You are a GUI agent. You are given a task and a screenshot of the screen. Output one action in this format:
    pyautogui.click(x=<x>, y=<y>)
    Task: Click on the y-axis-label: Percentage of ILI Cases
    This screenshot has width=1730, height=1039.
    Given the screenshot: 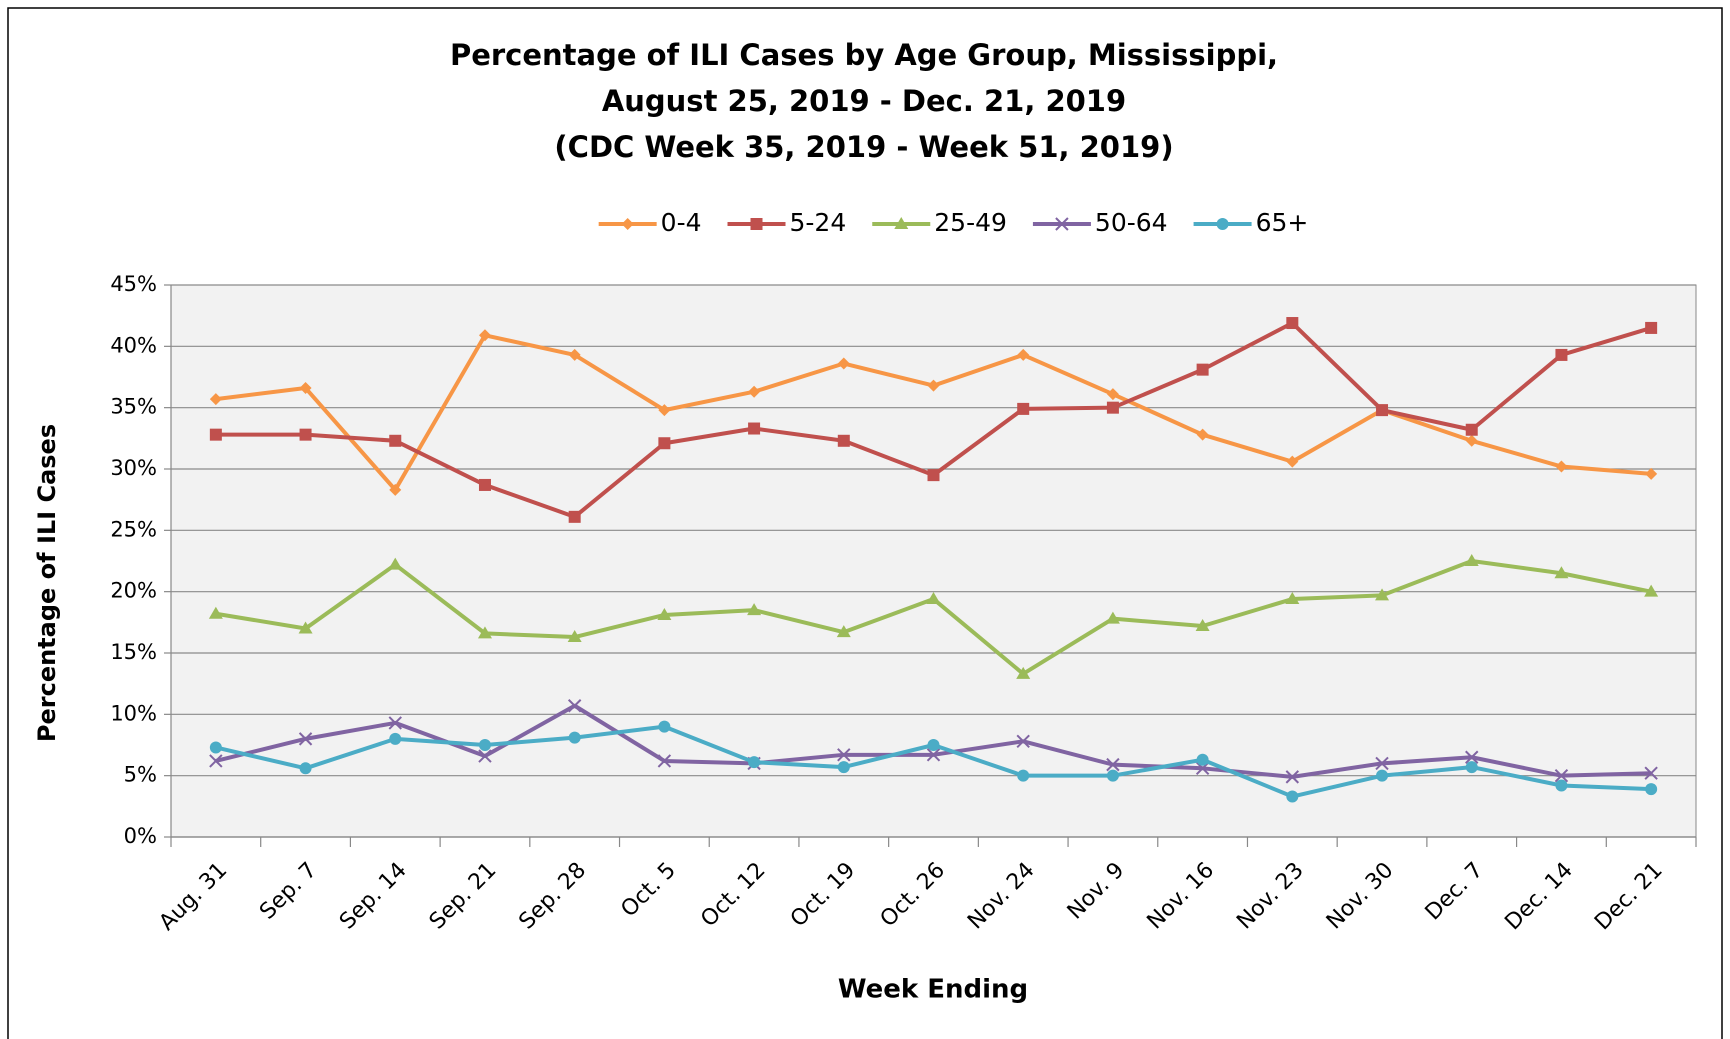 What is the action you would take?
    pyautogui.click(x=47, y=583)
    